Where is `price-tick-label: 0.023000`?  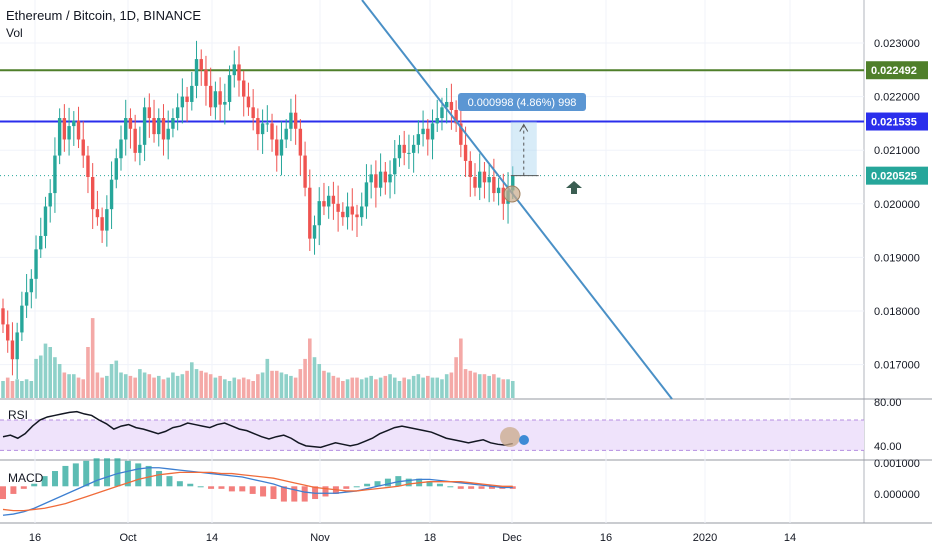 price-tick-label: 0.023000 is located at coordinates (897, 44).